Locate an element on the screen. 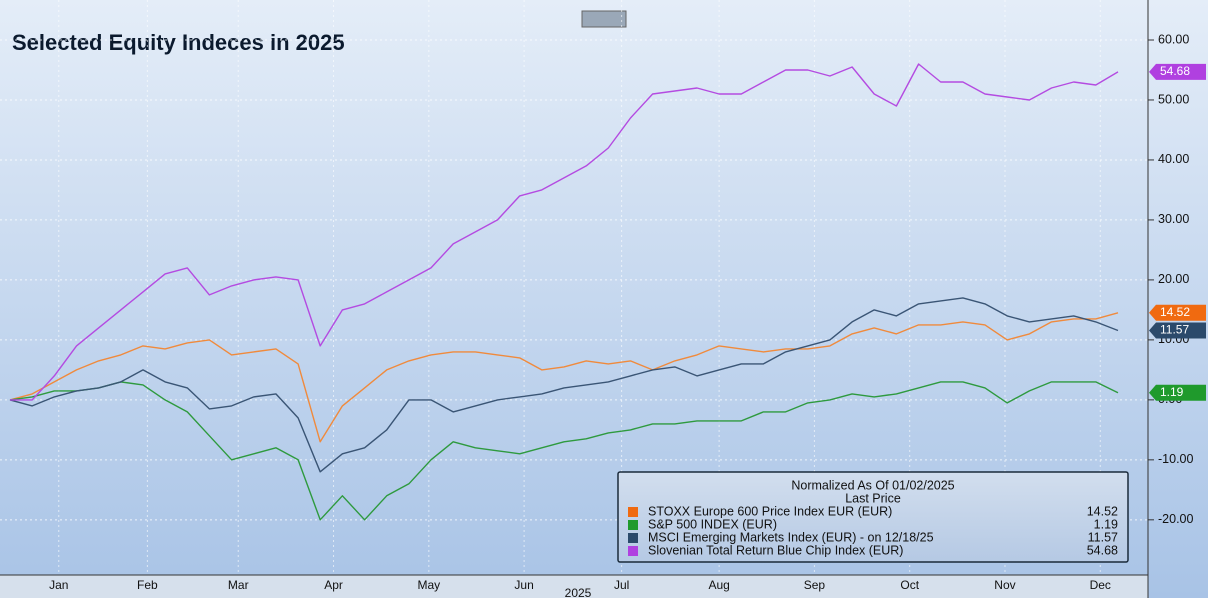 Image resolution: width=1208 pixels, height=598 pixels. y-tick-label: 20.00 is located at coordinates (1173, 279).